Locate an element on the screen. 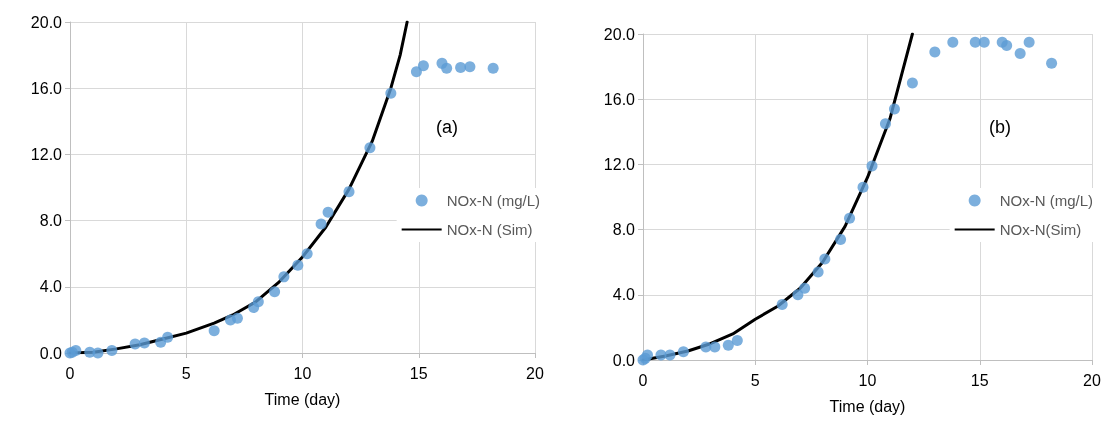 The image size is (1107, 430). legend-label: NOx-N(Sim) is located at coordinates (1040, 229).